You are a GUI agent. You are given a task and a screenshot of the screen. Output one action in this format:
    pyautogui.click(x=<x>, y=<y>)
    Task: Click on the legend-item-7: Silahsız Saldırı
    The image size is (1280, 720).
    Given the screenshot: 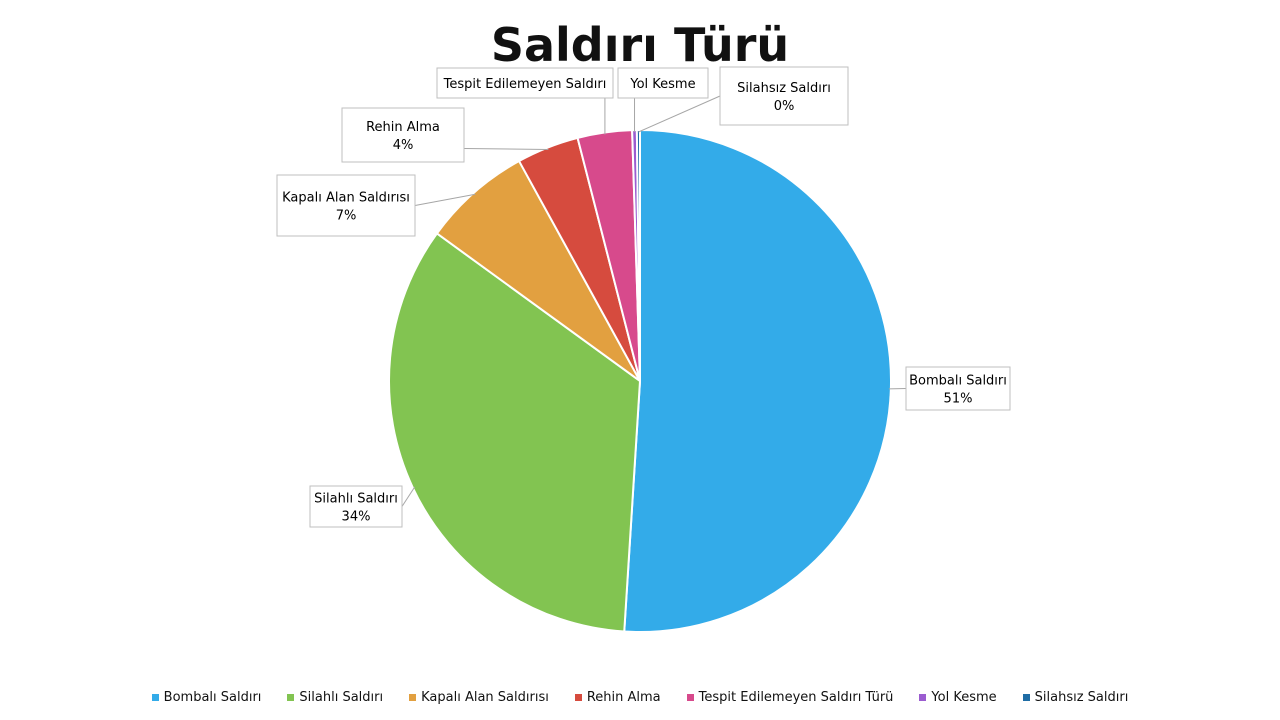 What is the action you would take?
    pyautogui.click(x=1075, y=697)
    